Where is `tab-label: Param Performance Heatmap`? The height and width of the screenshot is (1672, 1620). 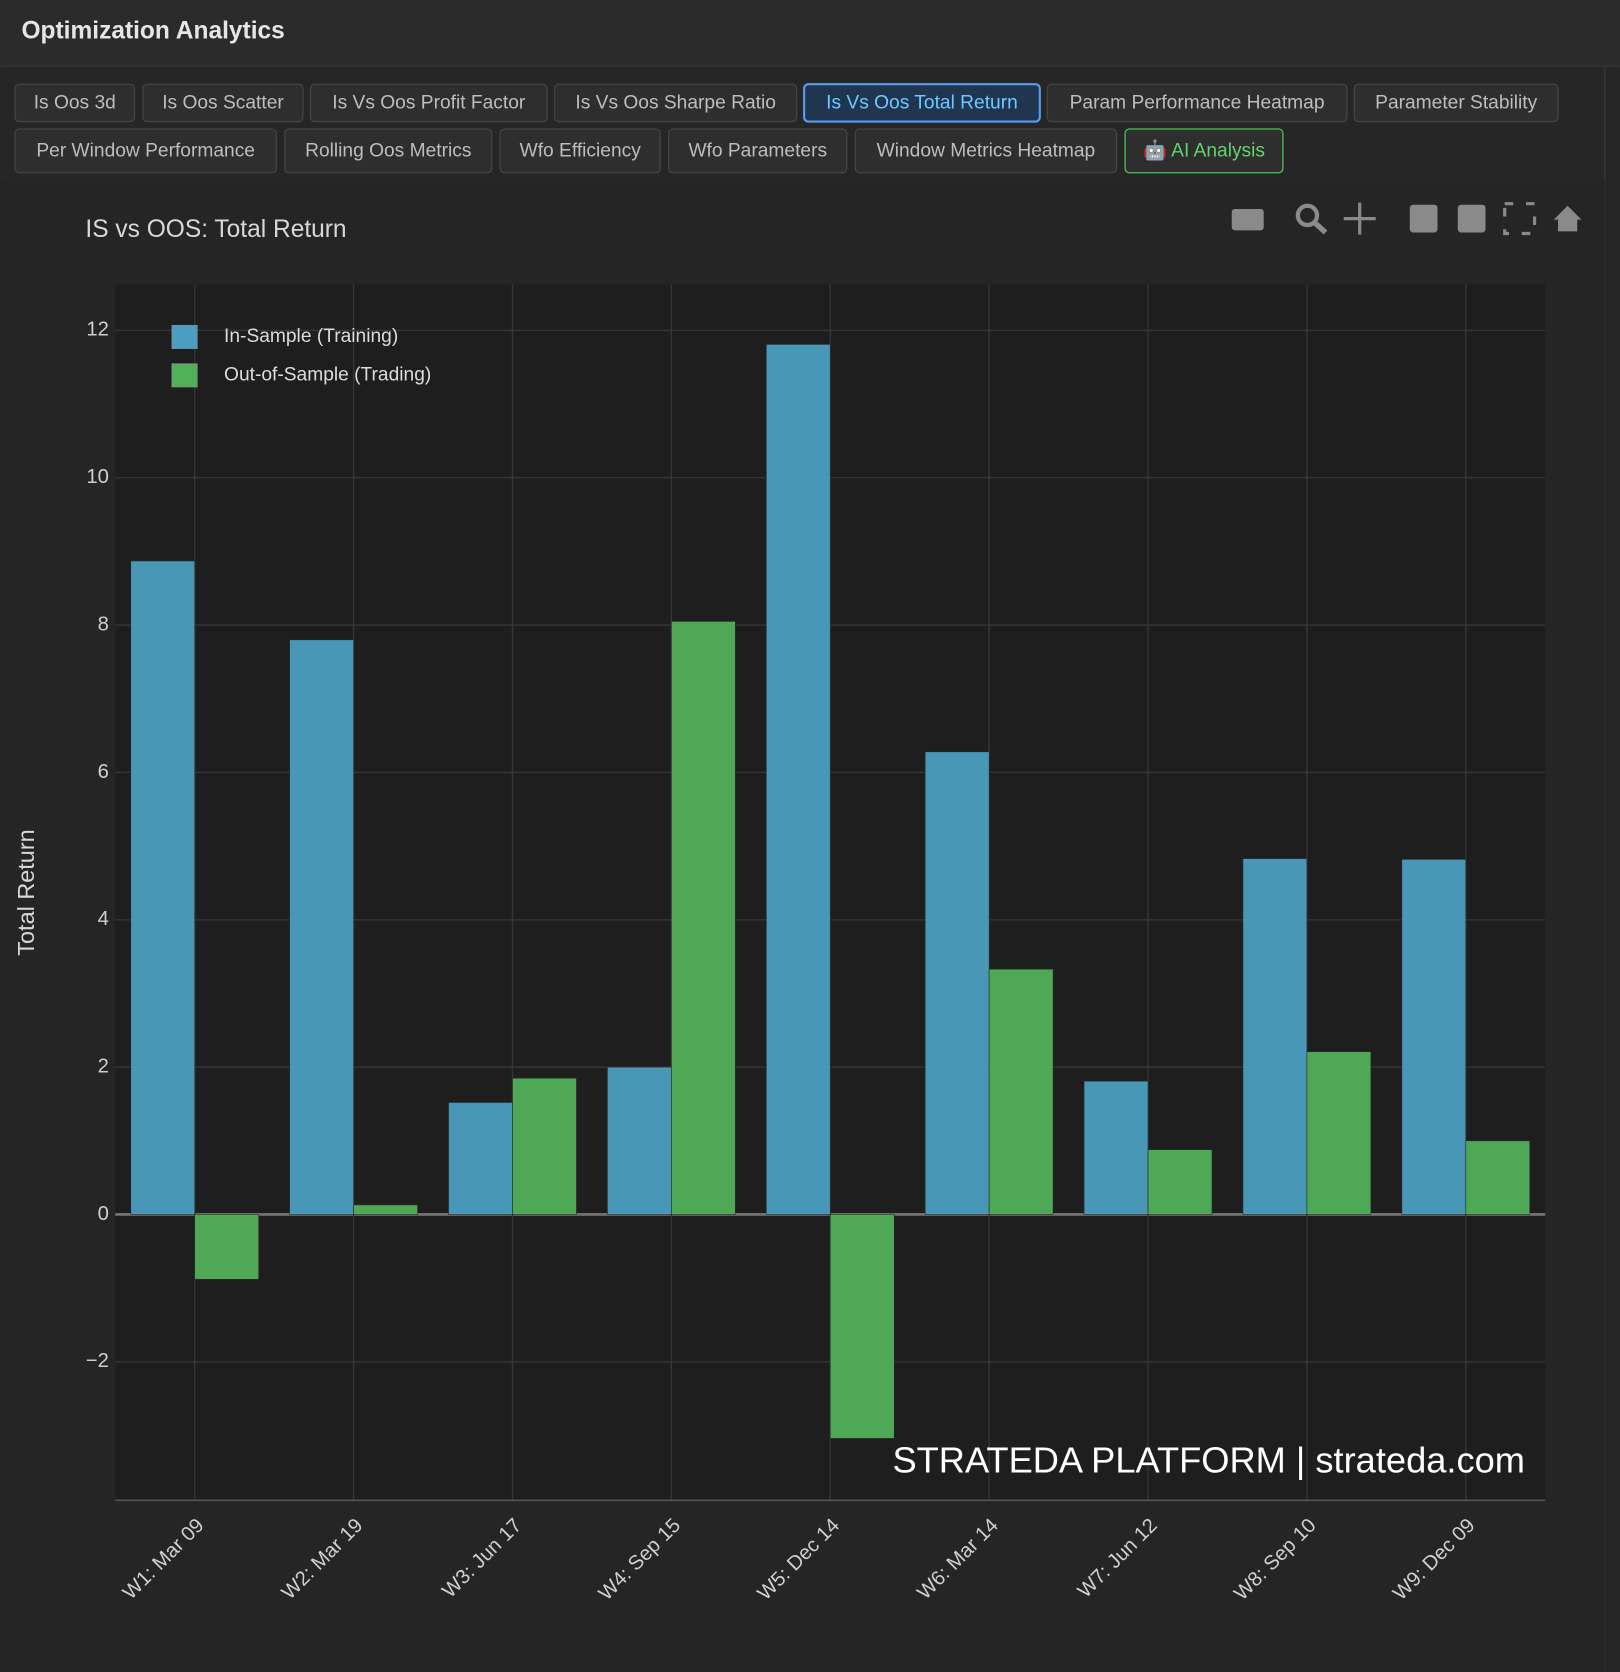 tab-label: Param Performance Heatmap is located at coordinates (1197, 102).